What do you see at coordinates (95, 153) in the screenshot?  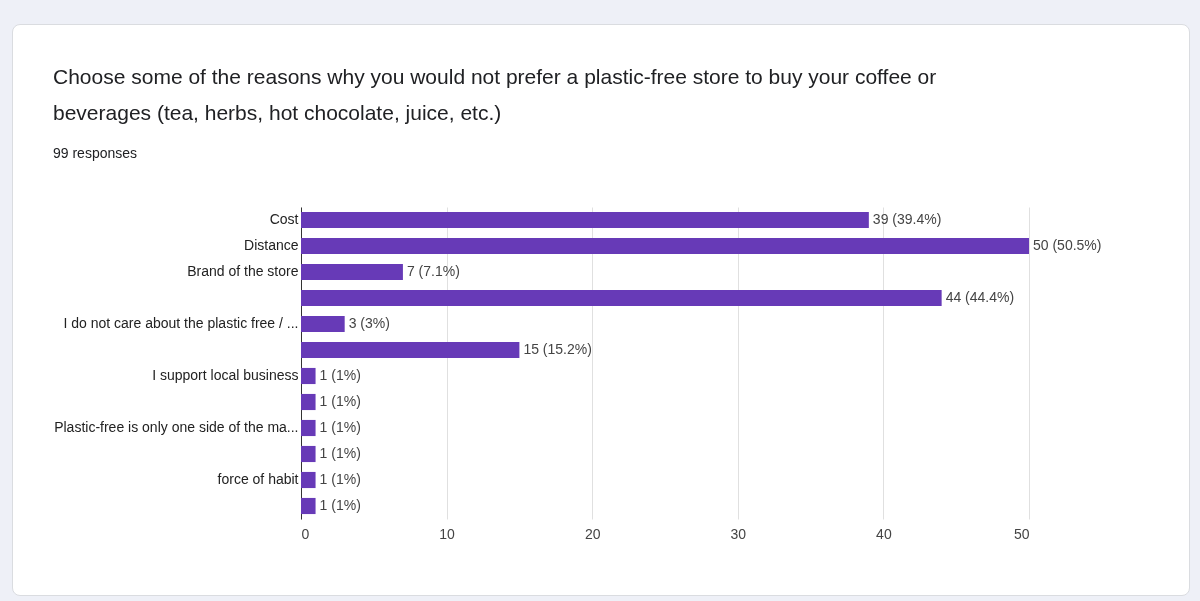 I see `text: 99 responses` at bounding box center [95, 153].